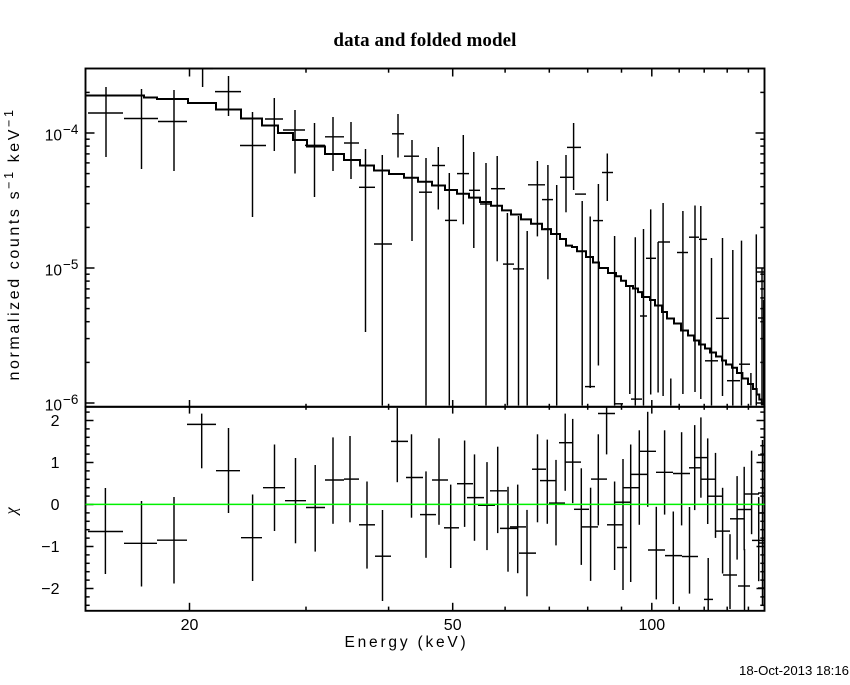 The width and height of the screenshot is (850, 685). What do you see at coordinates (55, 463) in the screenshot?
I see `svg-text: 1` at bounding box center [55, 463].